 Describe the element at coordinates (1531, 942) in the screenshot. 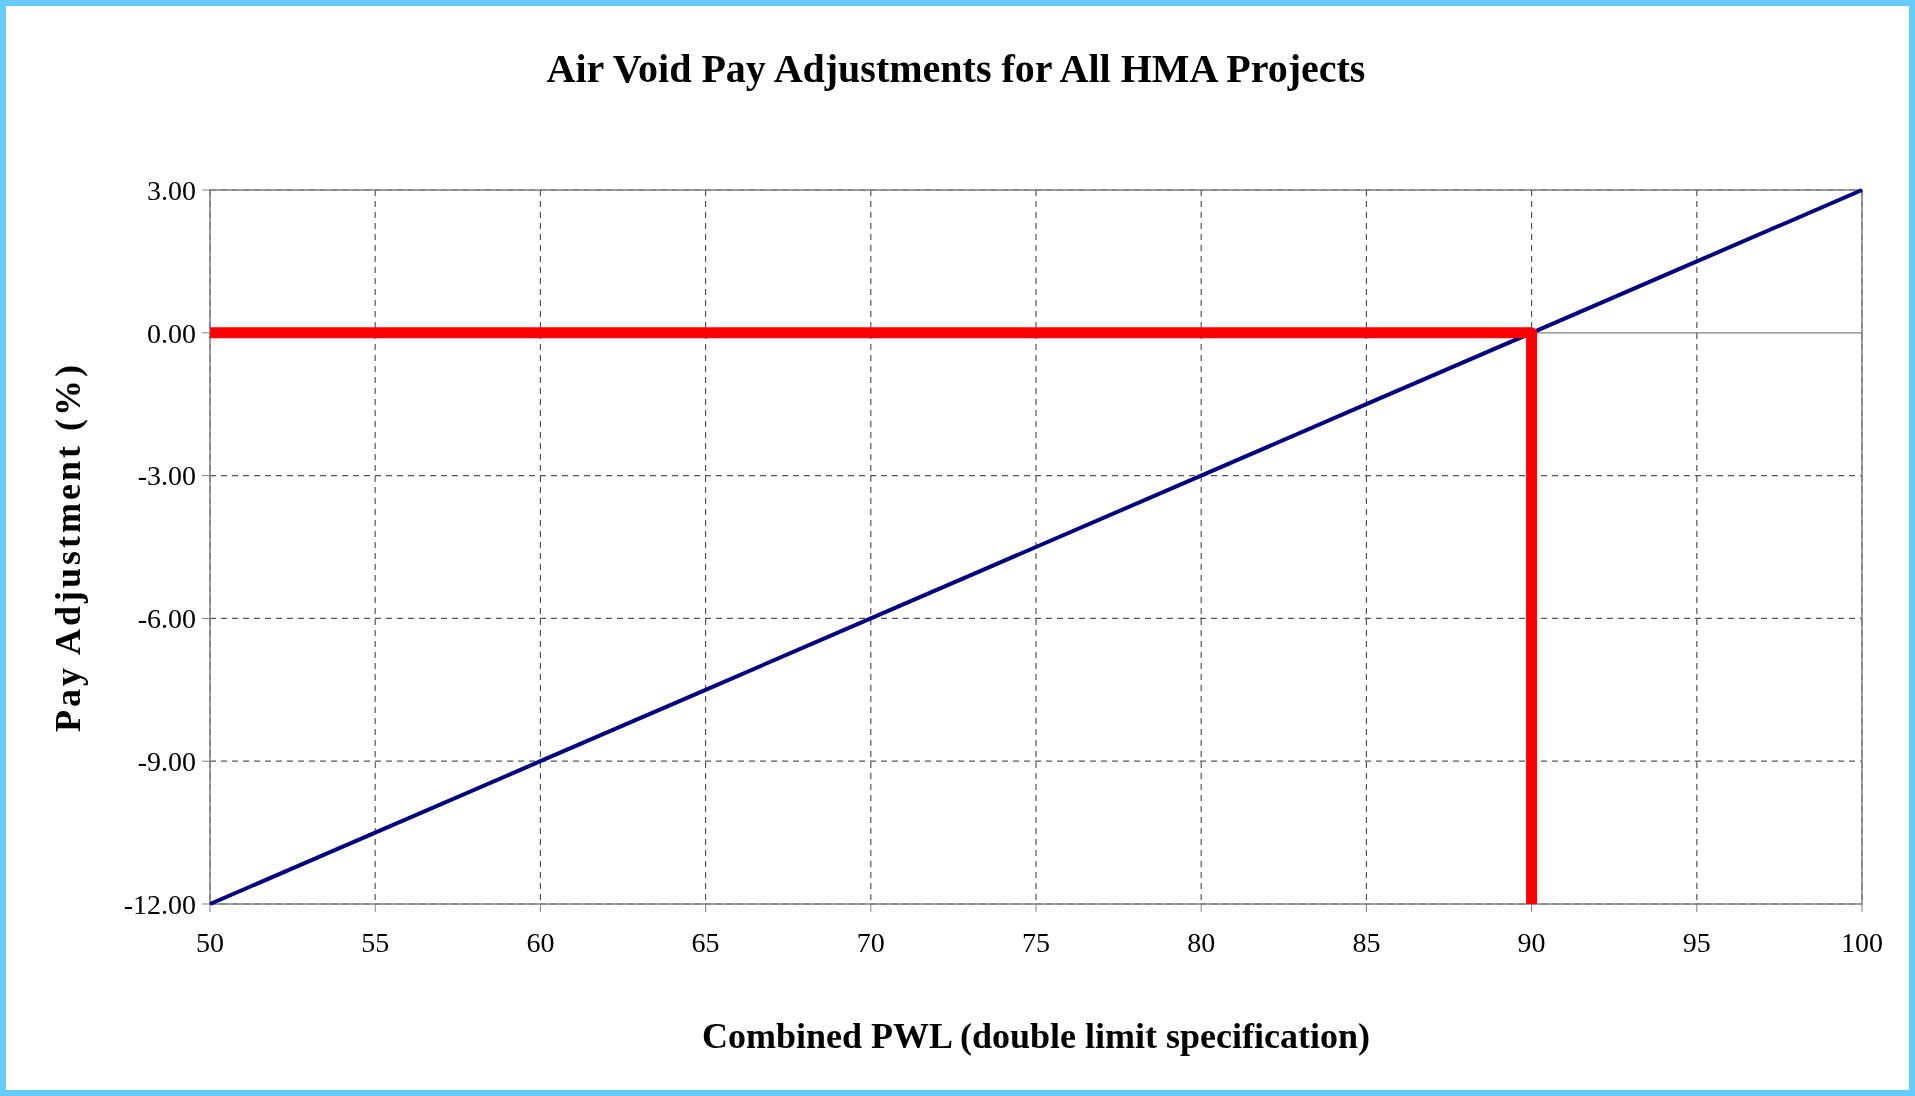

I see `x-tick-label: 90` at that location.